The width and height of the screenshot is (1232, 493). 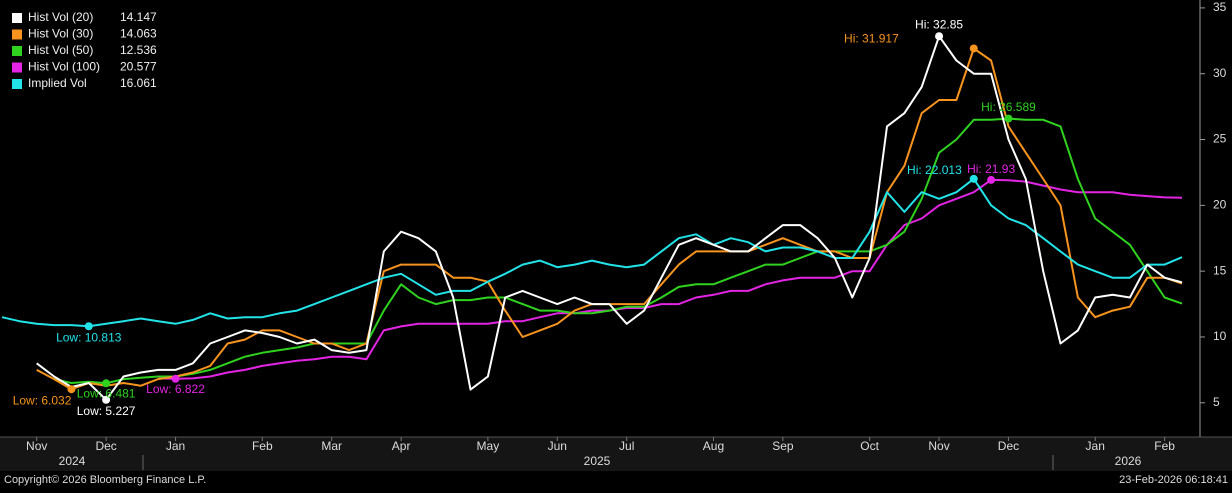 I want to click on x-tick-label: May, so click(x=488, y=446).